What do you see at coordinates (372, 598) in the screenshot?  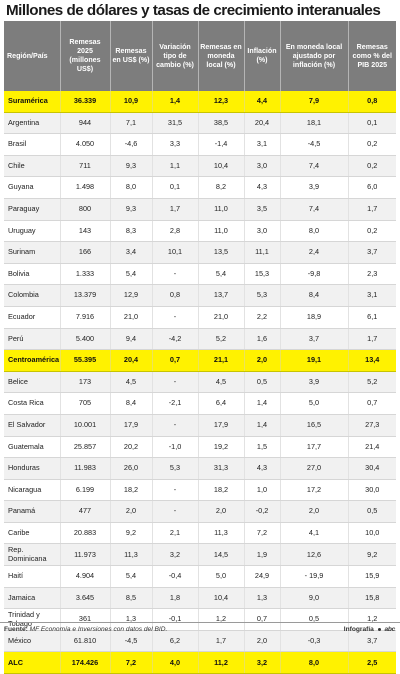 I see `gdp-share-cell: 15,8` at bounding box center [372, 598].